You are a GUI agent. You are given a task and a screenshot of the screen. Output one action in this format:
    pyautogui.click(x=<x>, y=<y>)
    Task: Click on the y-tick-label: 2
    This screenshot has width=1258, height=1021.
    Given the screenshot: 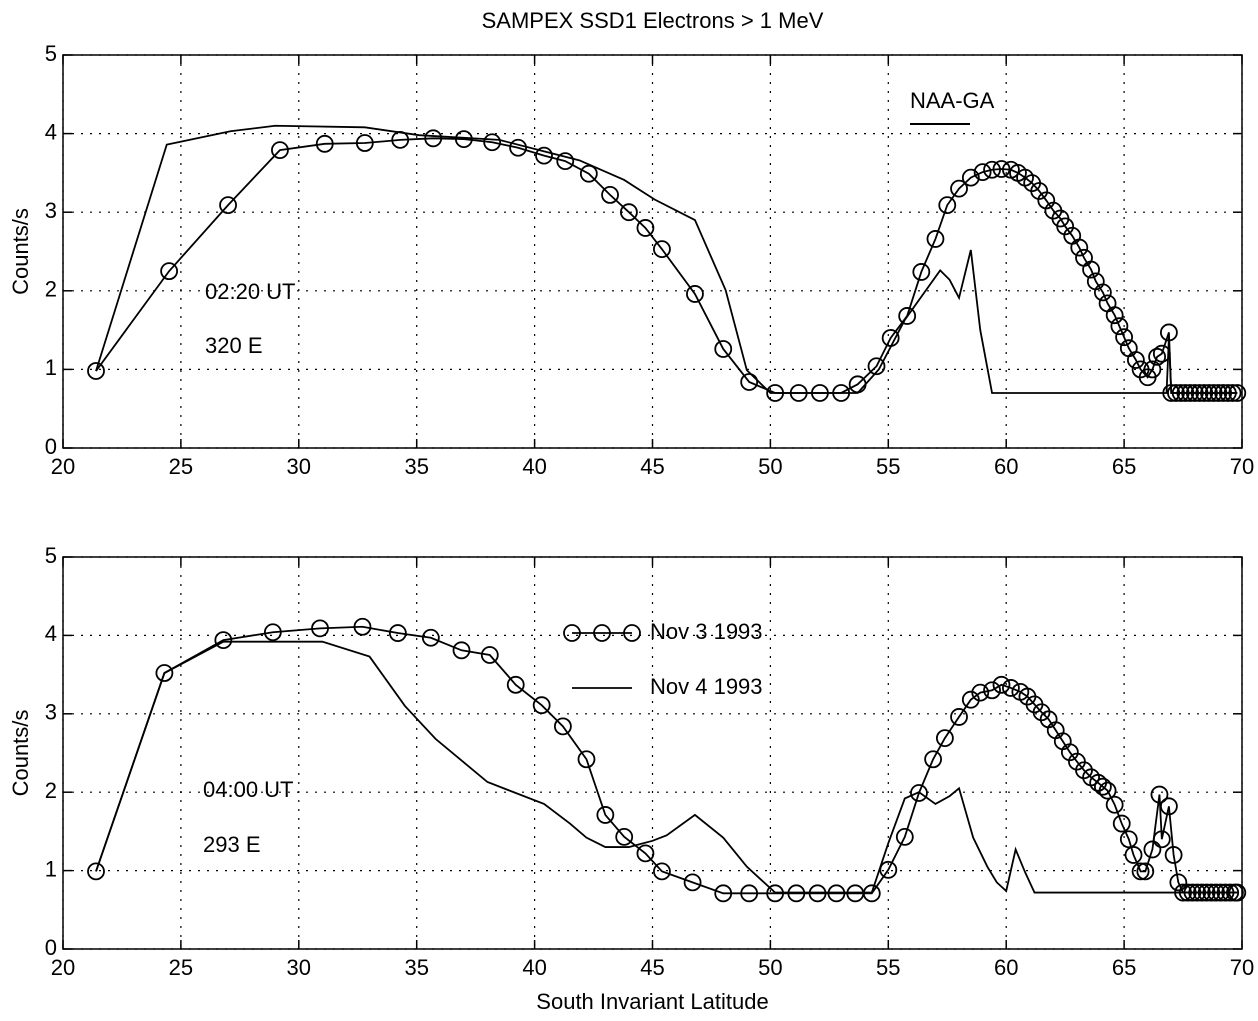 What is the action you would take?
    pyautogui.click(x=51, y=790)
    